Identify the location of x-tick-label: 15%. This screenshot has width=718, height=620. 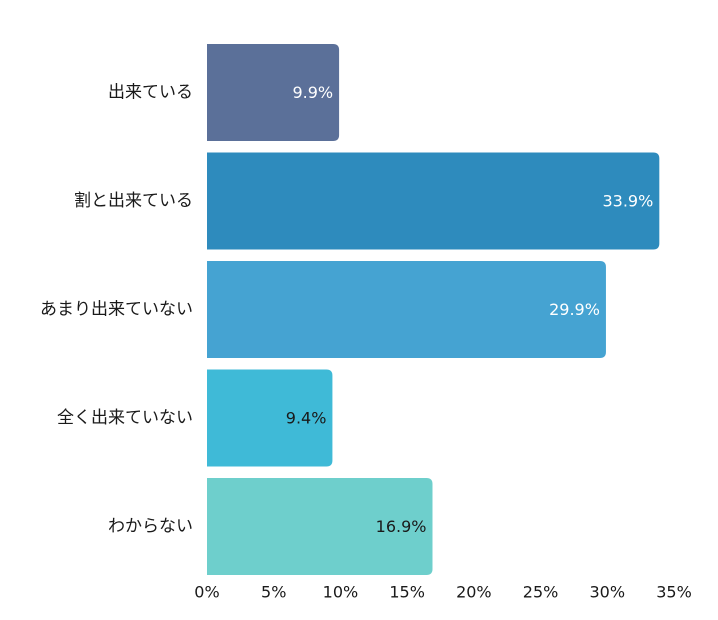
(407, 592).